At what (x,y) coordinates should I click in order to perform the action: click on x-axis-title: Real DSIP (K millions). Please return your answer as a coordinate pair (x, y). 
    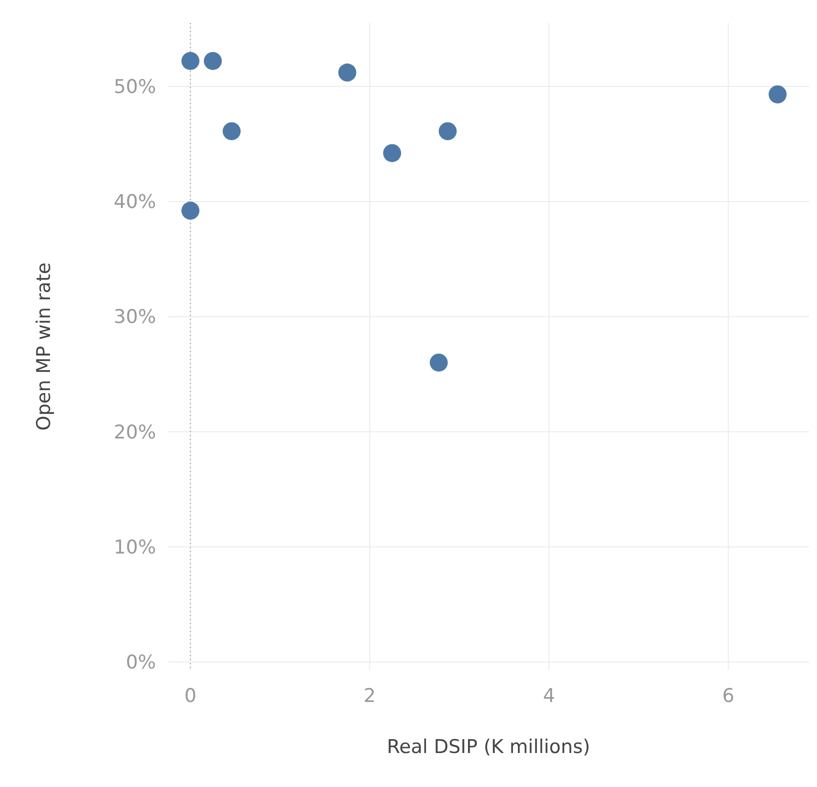
    Looking at the image, I should click on (488, 747).